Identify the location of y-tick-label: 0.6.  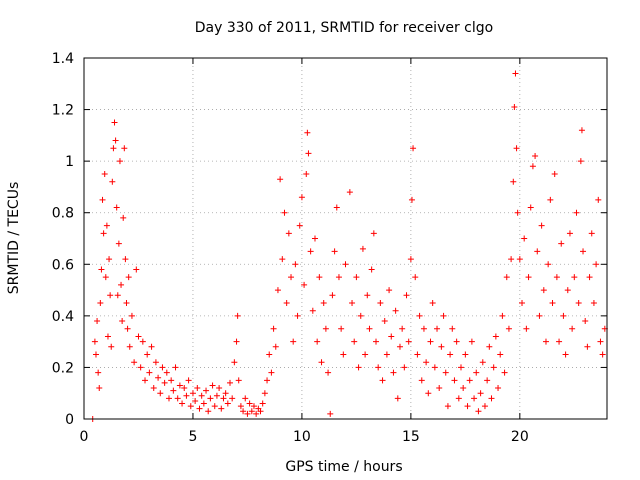
(63, 265).